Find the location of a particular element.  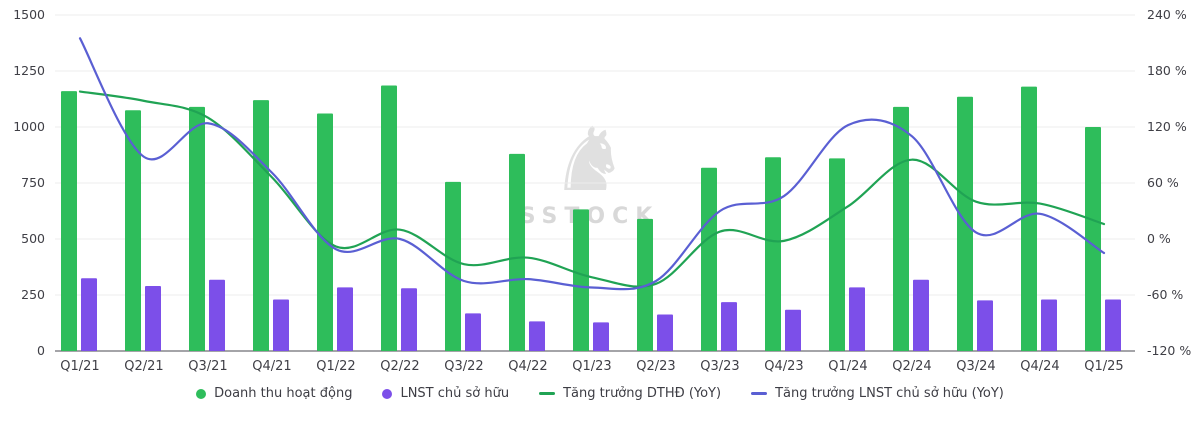

x-axis-tick-label: Q3/22 is located at coordinates (463, 366).